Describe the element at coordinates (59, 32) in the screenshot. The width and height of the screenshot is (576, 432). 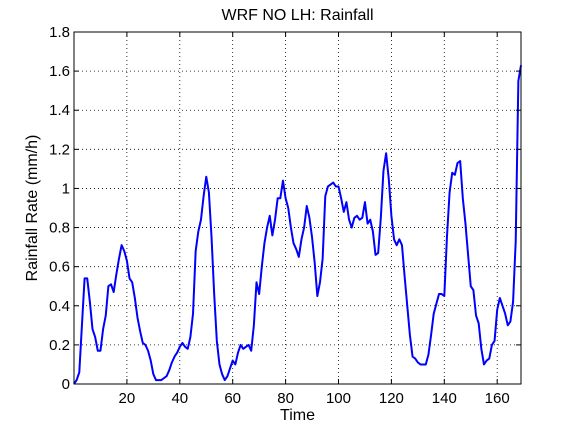
I see `y-tick-label: 1.8` at that location.